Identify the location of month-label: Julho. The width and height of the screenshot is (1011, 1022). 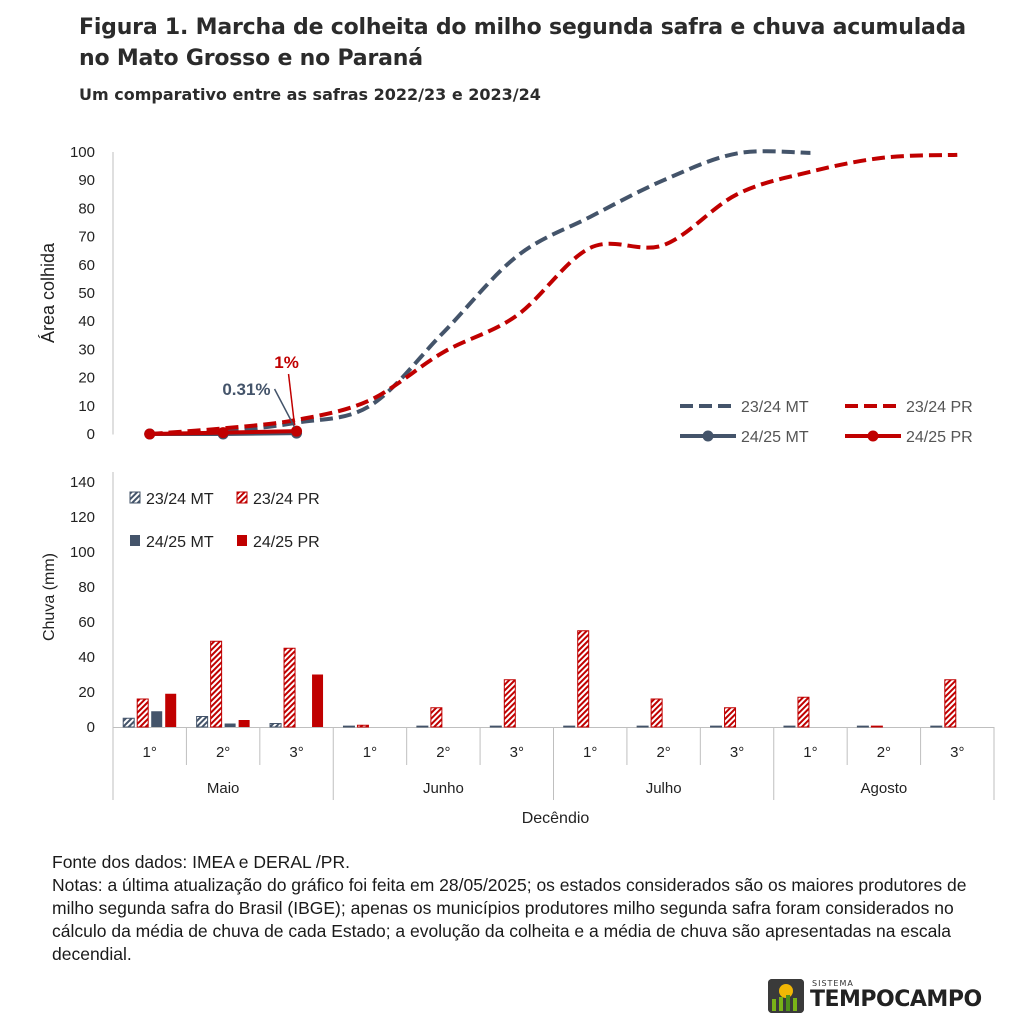
(664, 788).